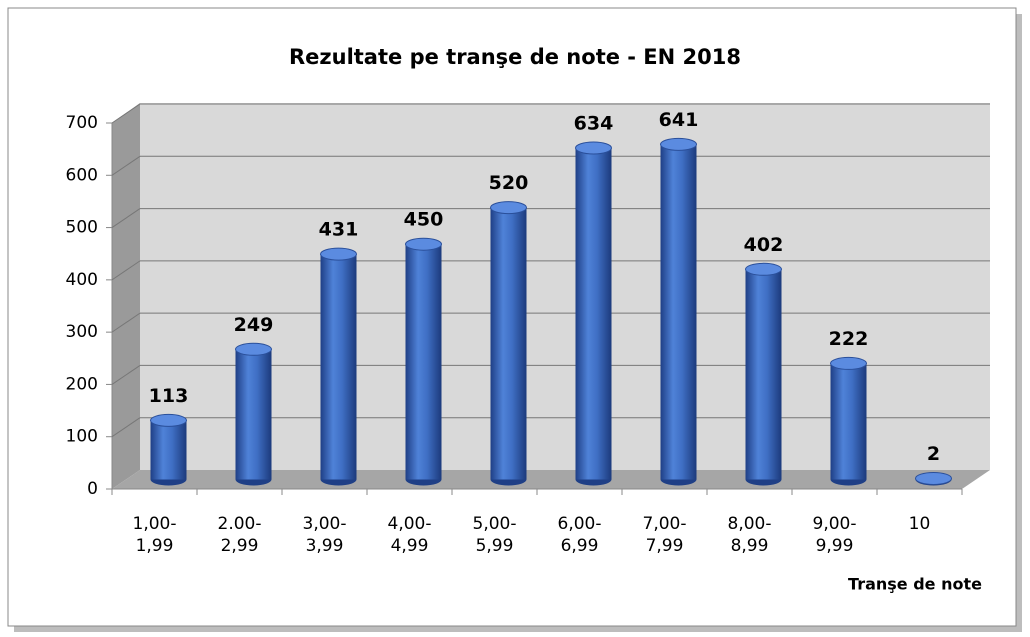  I want to click on side-wall, so click(126, 296).